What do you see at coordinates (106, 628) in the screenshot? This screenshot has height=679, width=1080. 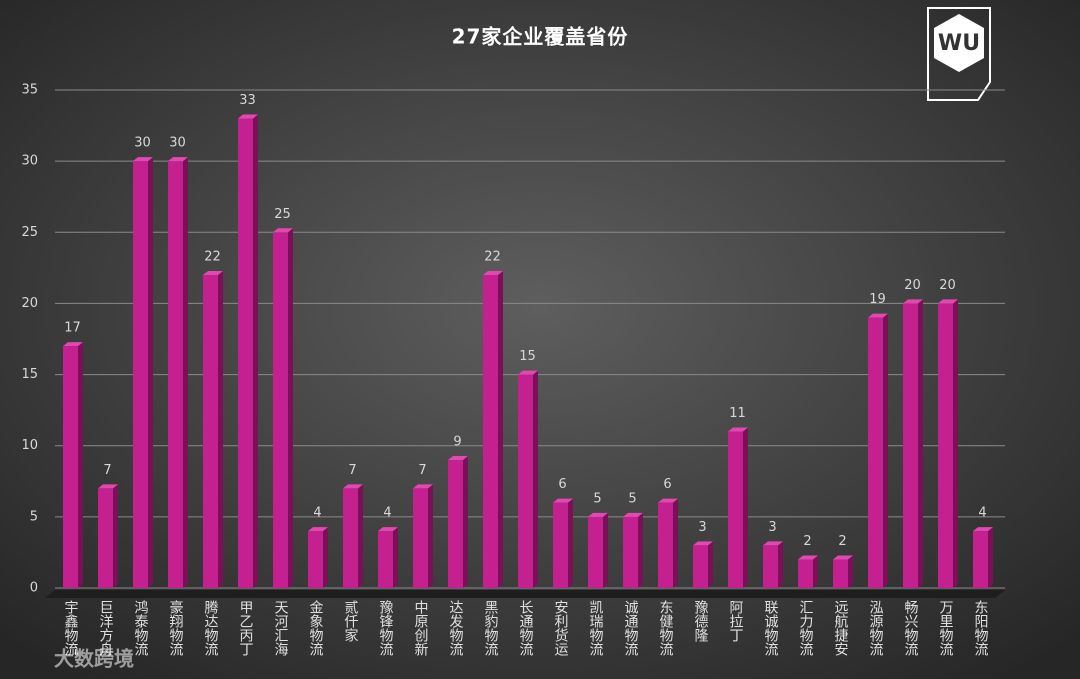 I see `x-tick-label: 巨洋方舟` at bounding box center [106, 628].